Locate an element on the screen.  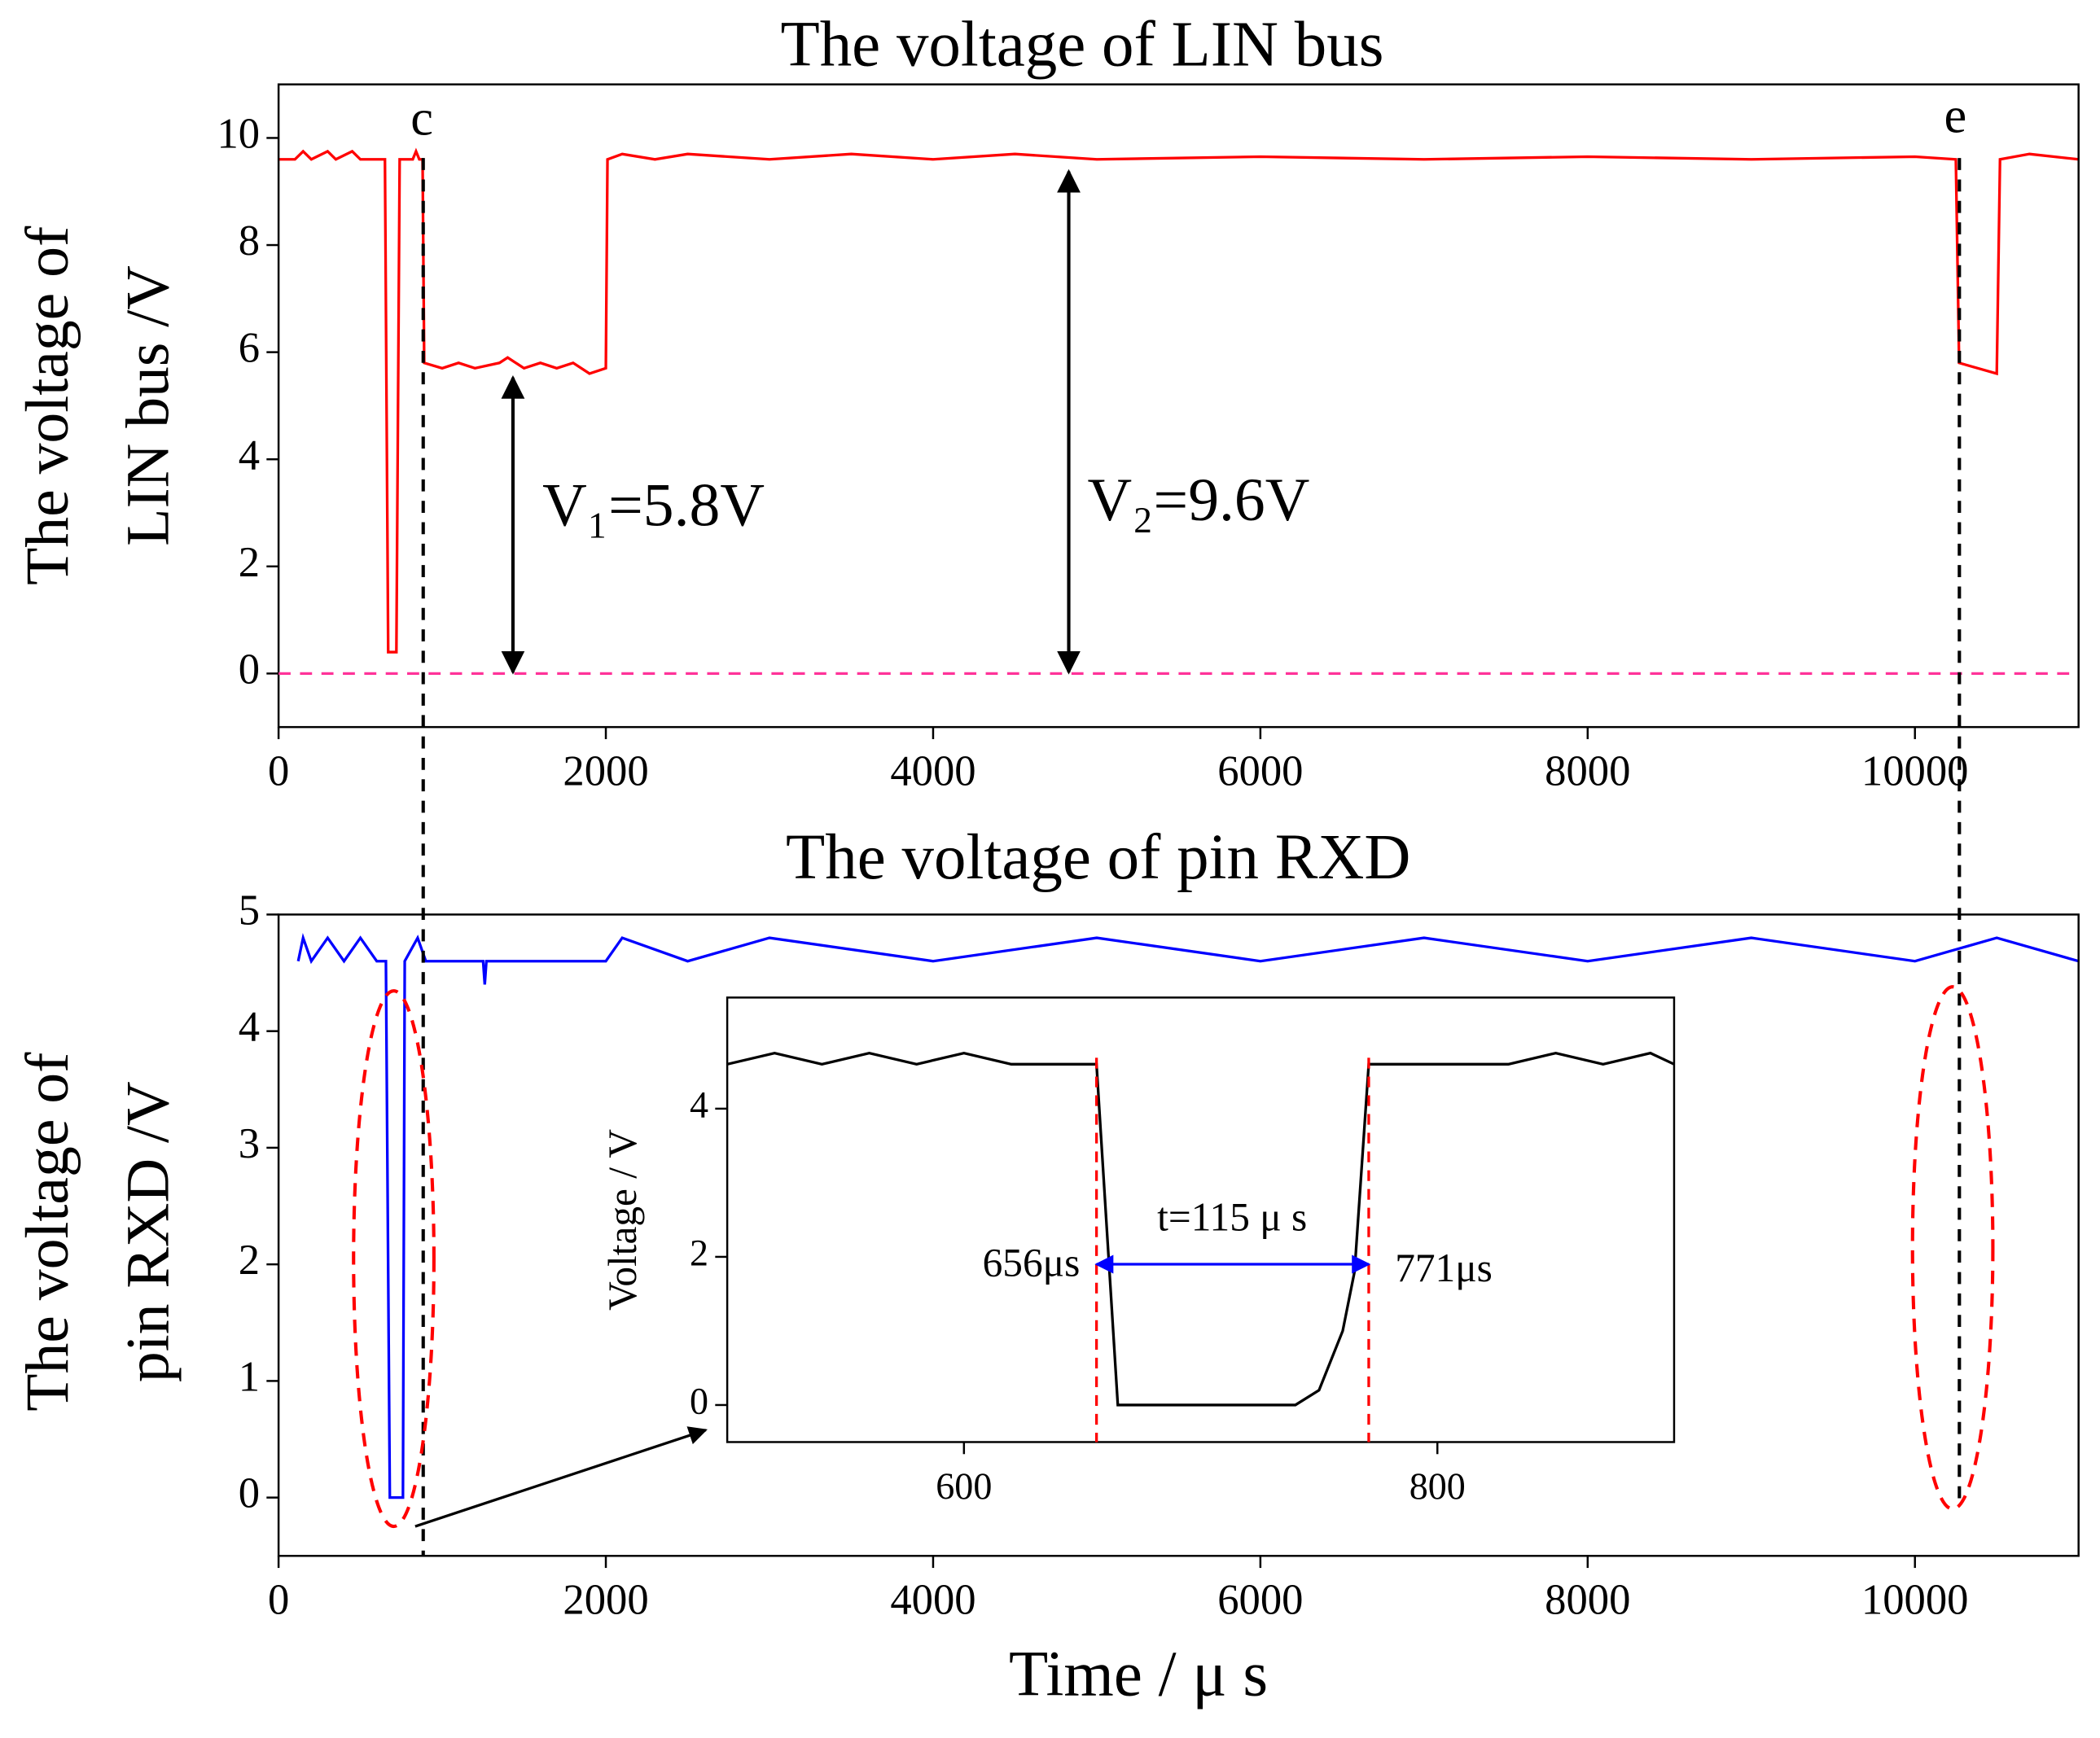
plot-frame is located at coordinates (1201, 1219).